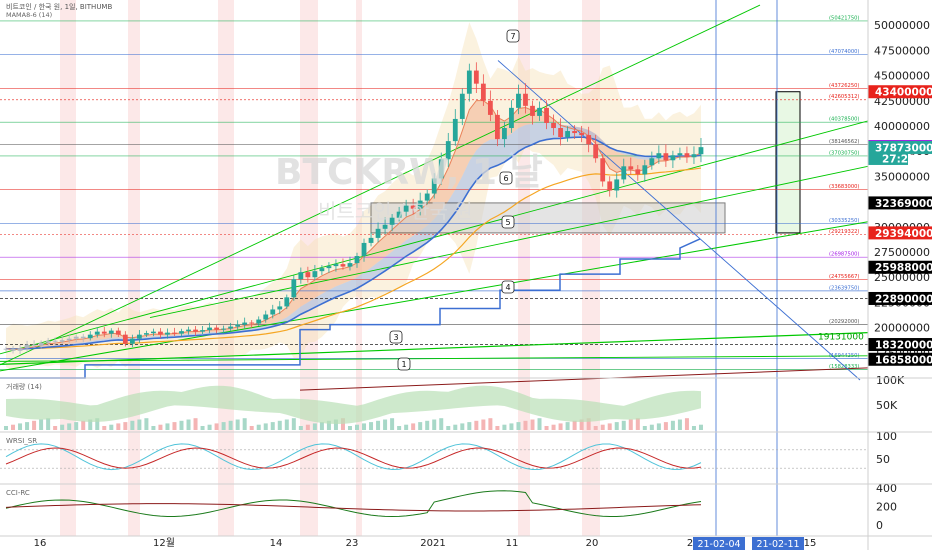  I want to click on fib-level-label-5: (38146562), so click(844, 142).